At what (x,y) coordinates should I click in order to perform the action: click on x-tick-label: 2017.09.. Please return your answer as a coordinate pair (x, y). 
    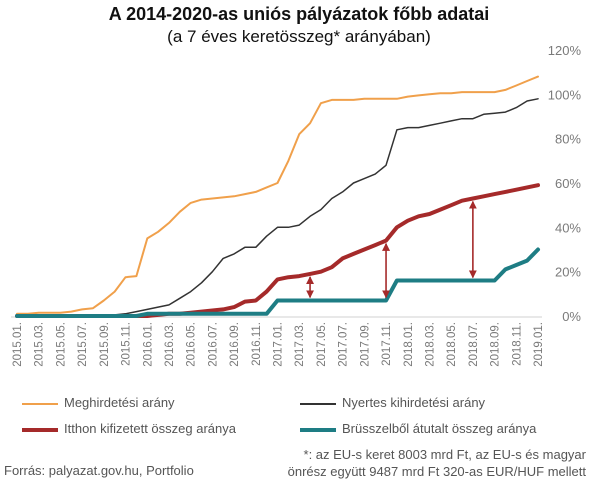
    Looking at the image, I should click on (365, 344).